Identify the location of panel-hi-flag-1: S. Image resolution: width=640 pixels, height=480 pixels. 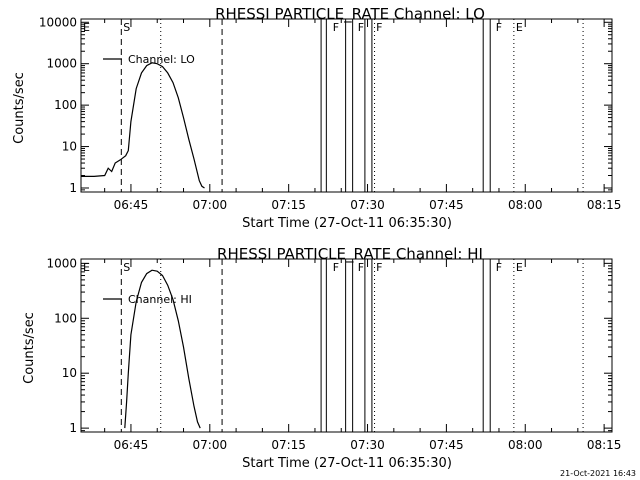
(126, 267).